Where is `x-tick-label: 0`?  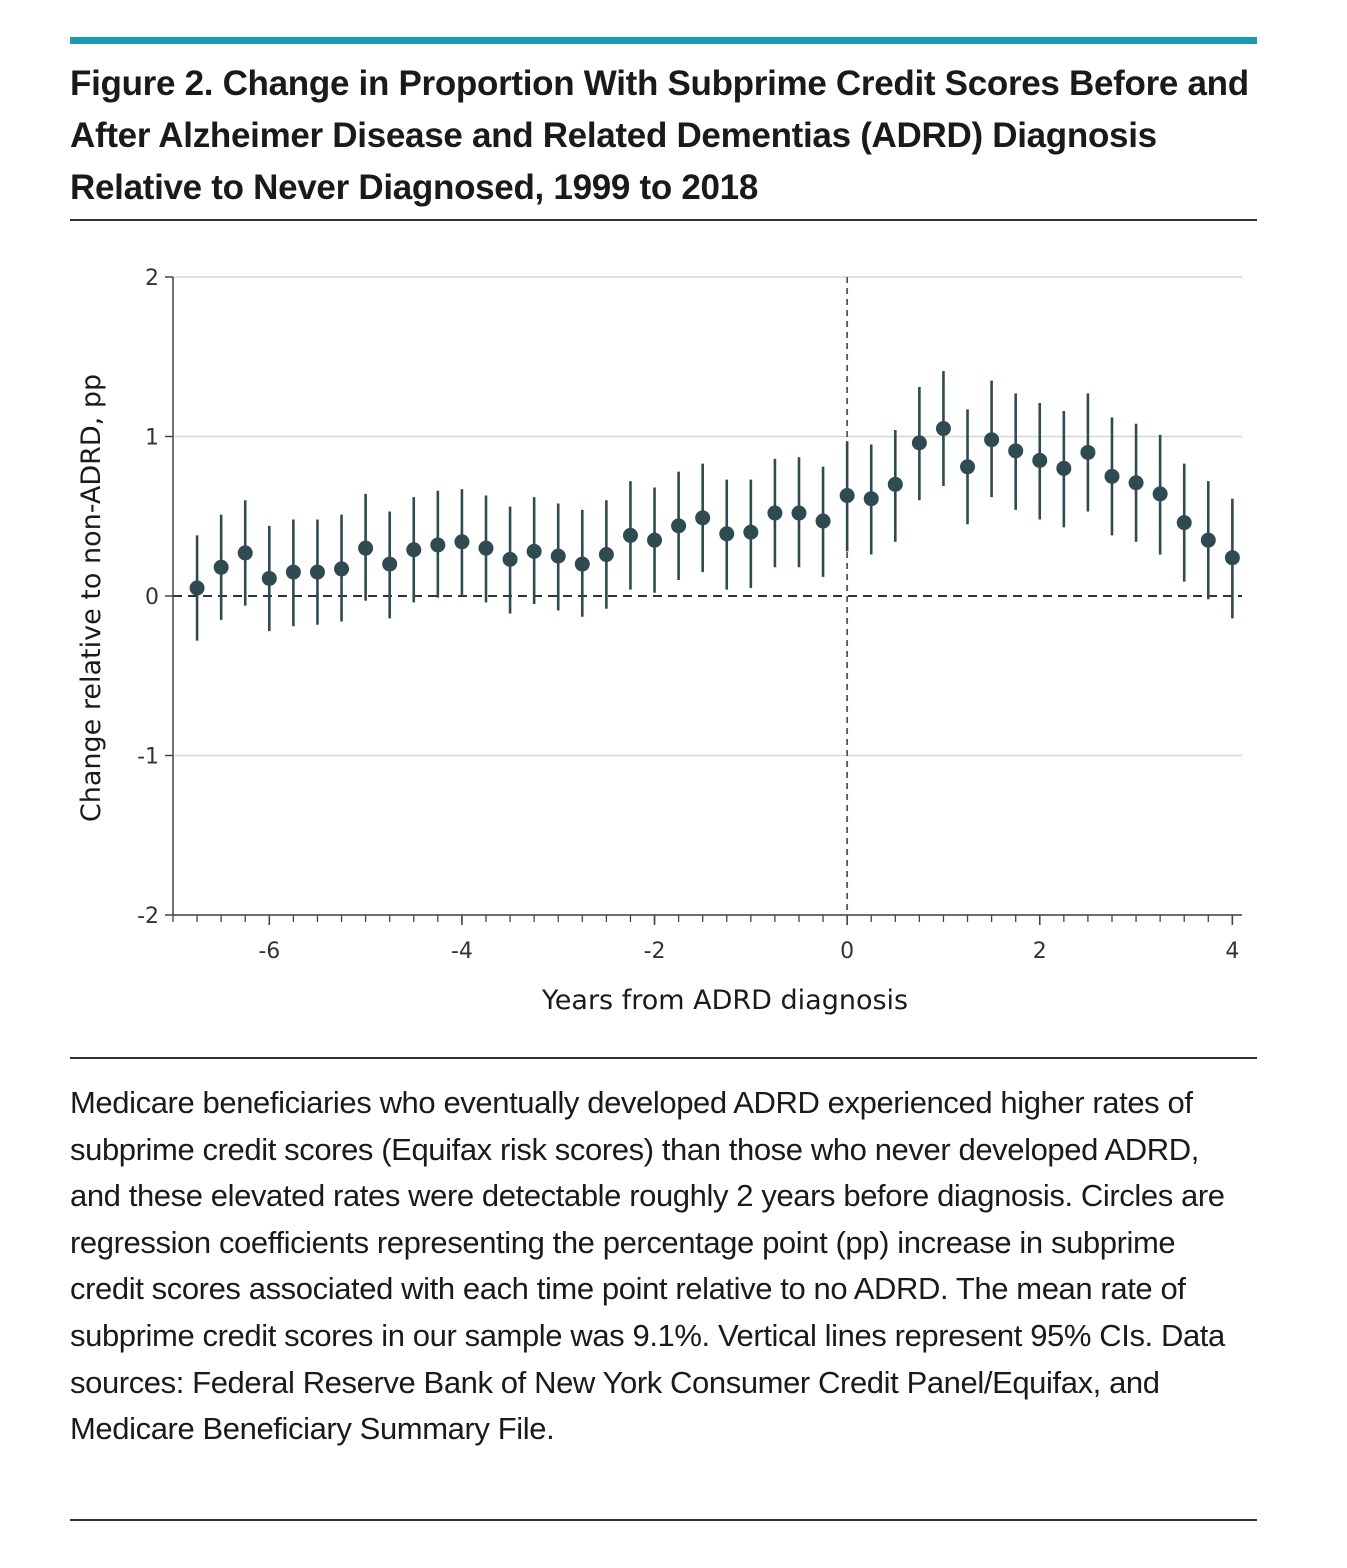
x-tick-label: 0 is located at coordinates (847, 951).